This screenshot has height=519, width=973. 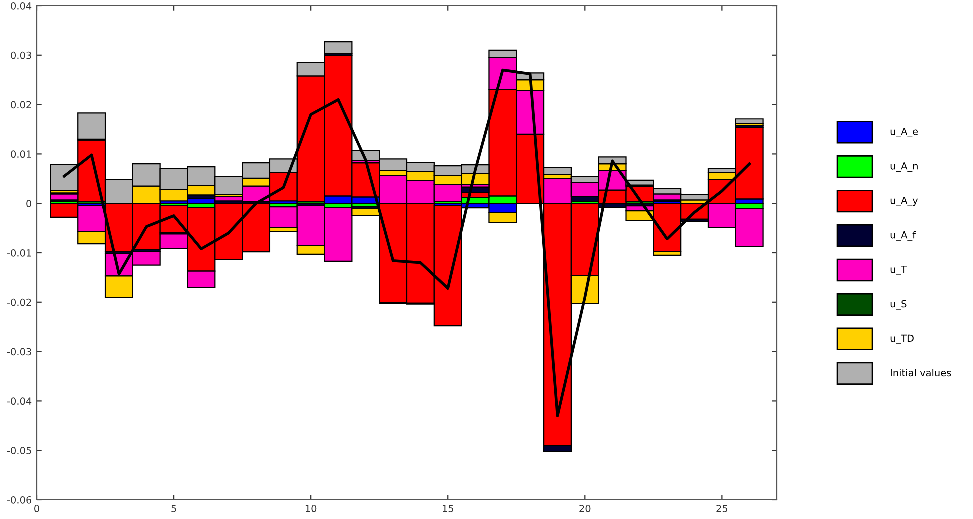 I want to click on y-tick-label: 0.01, so click(x=21, y=154).